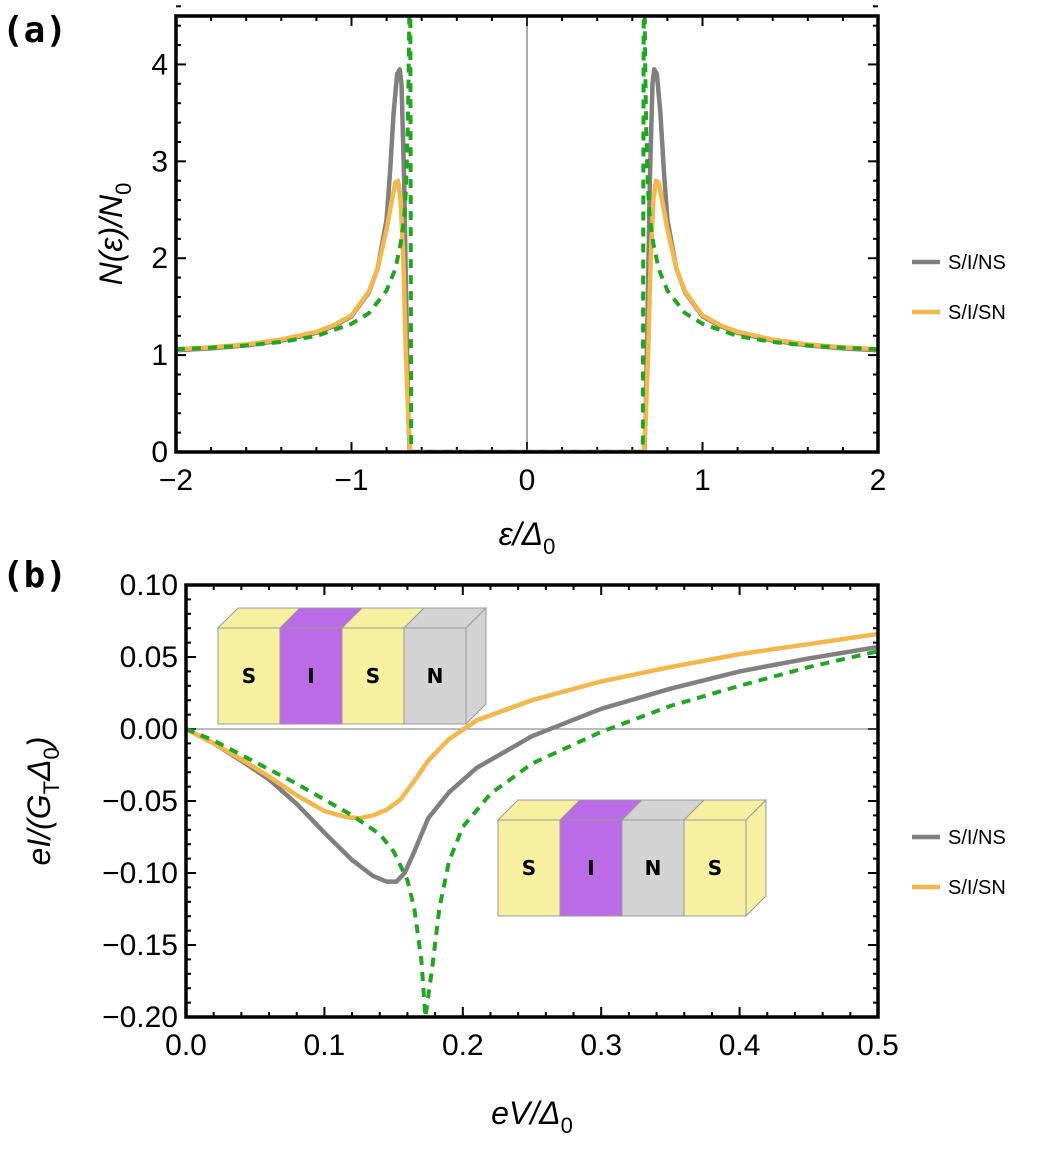 Image resolution: width=1062 pixels, height=1150 pixels. I want to click on inset-block-n-side, so click(476, 666).